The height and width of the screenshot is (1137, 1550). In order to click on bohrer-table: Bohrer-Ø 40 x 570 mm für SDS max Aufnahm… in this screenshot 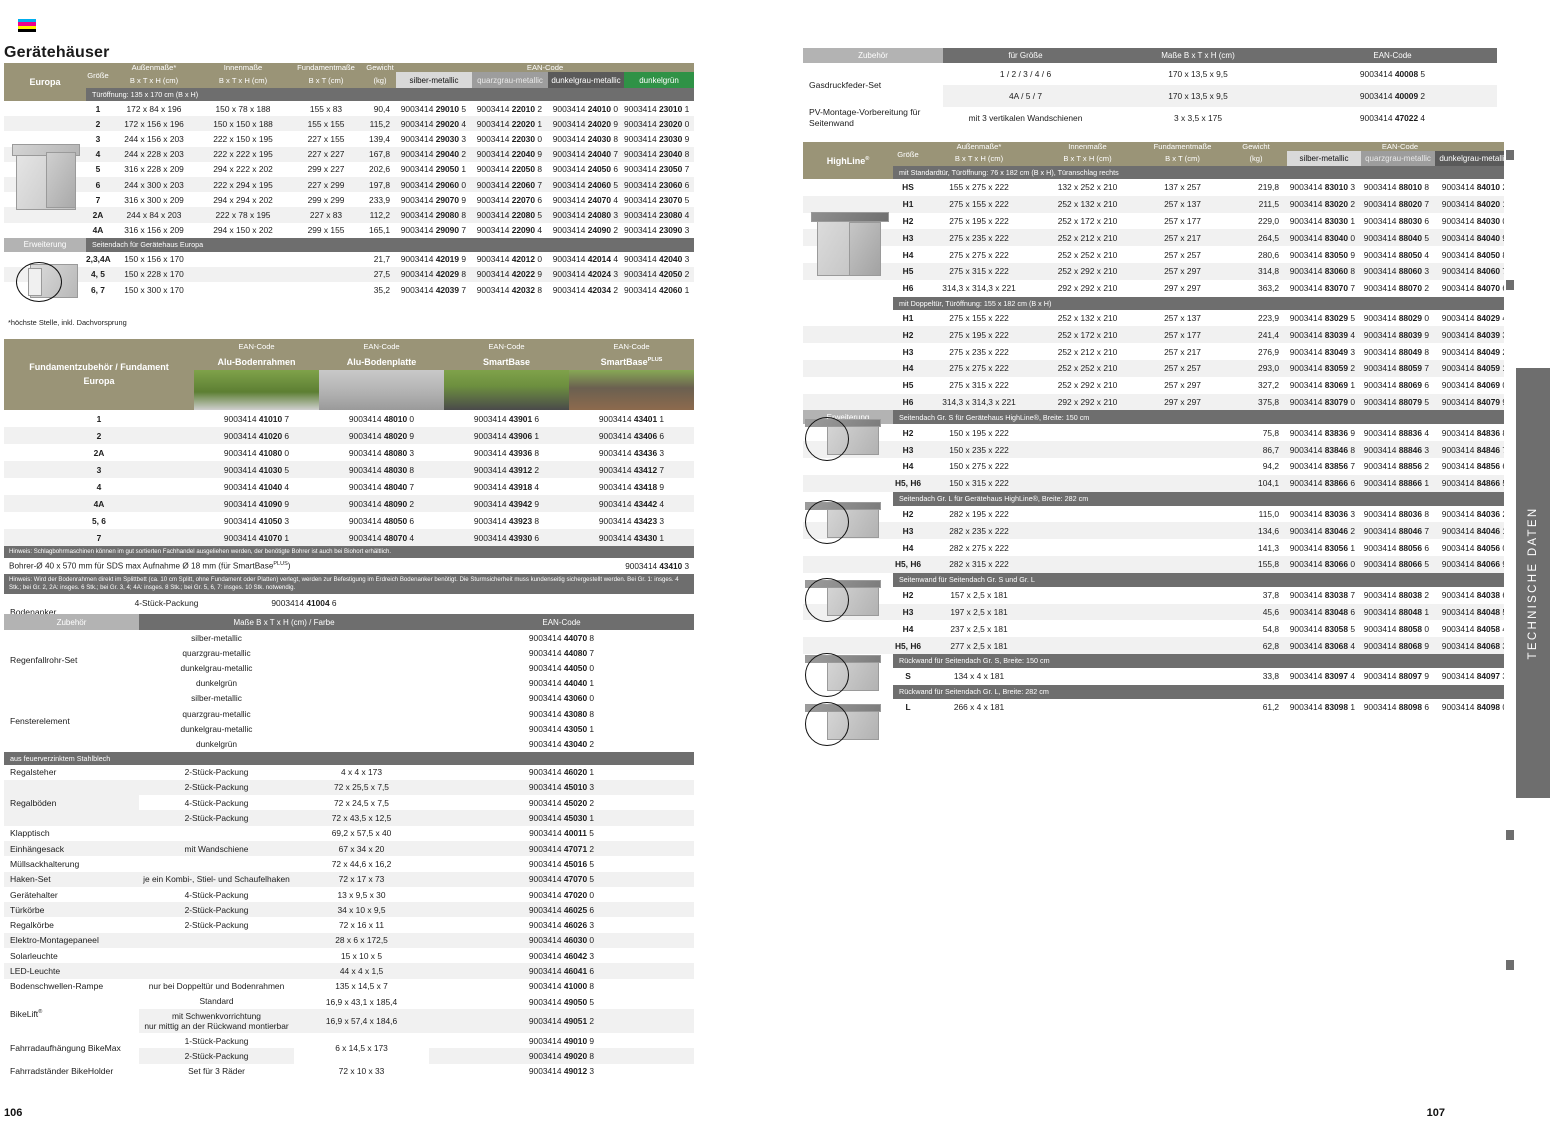, I will do `click(349, 566)`.